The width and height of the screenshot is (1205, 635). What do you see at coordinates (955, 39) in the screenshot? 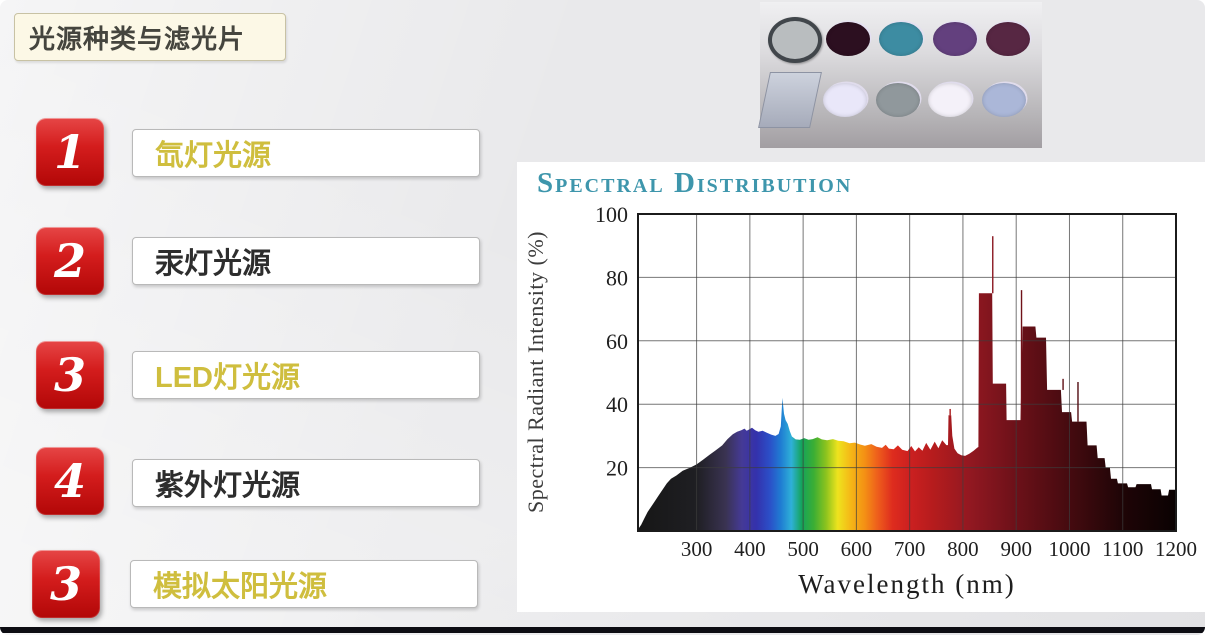
I see `filter-disc-purple` at bounding box center [955, 39].